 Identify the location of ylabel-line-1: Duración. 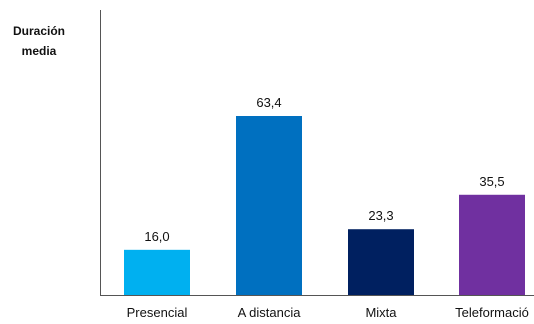
(38, 31).